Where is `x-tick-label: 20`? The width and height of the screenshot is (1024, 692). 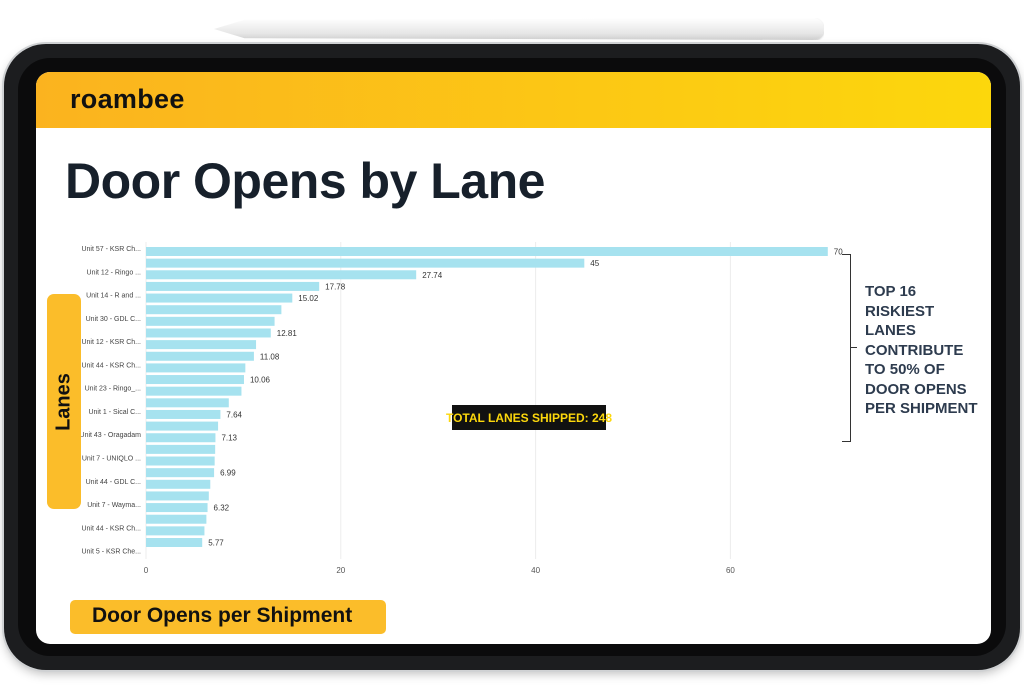 x-tick-label: 20 is located at coordinates (340, 570).